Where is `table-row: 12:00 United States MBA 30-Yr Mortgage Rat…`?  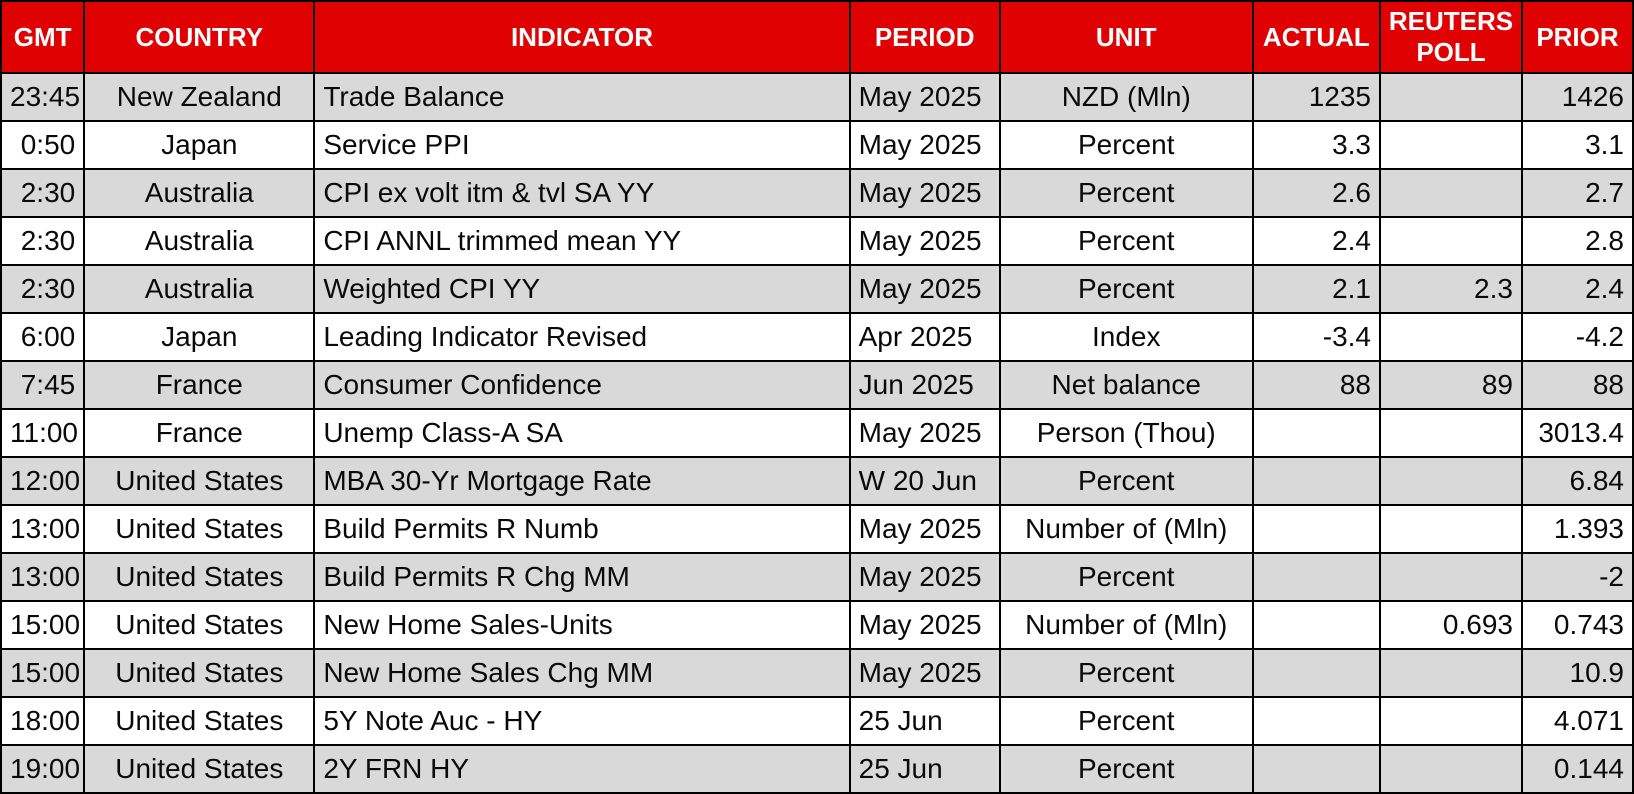
table-row: 12:00 United States MBA 30-Yr Mortgage Rat… is located at coordinates (817, 481).